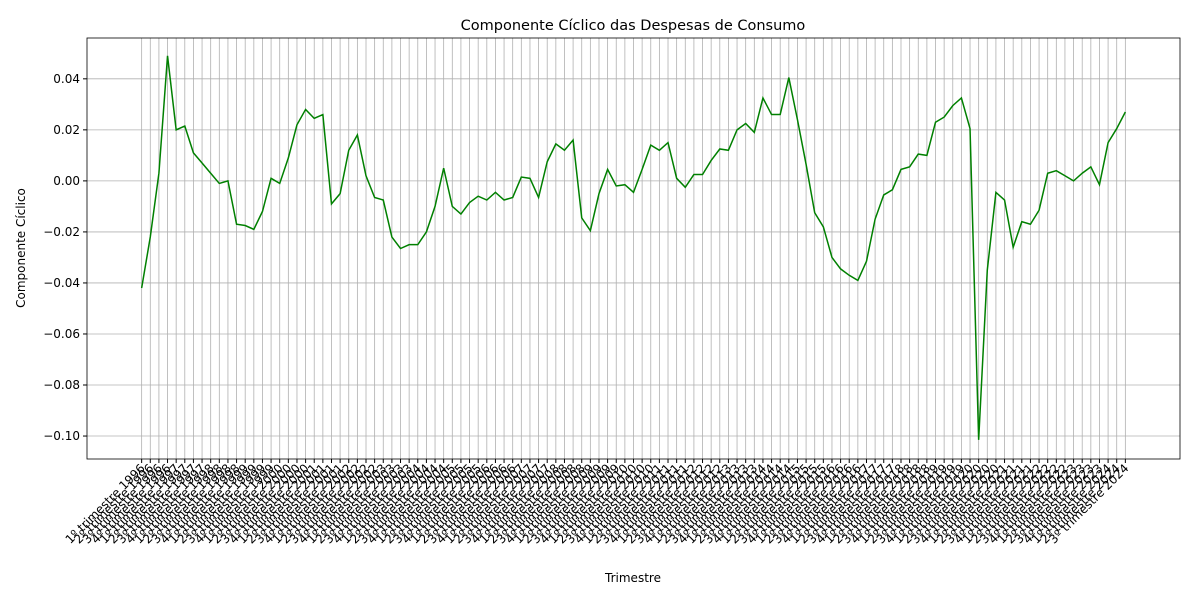 The height and width of the screenshot is (600, 1200). What do you see at coordinates (61, 334) in the screenshot?
I see `y-tick-label: −0.06` at bounding box center [61, 334].